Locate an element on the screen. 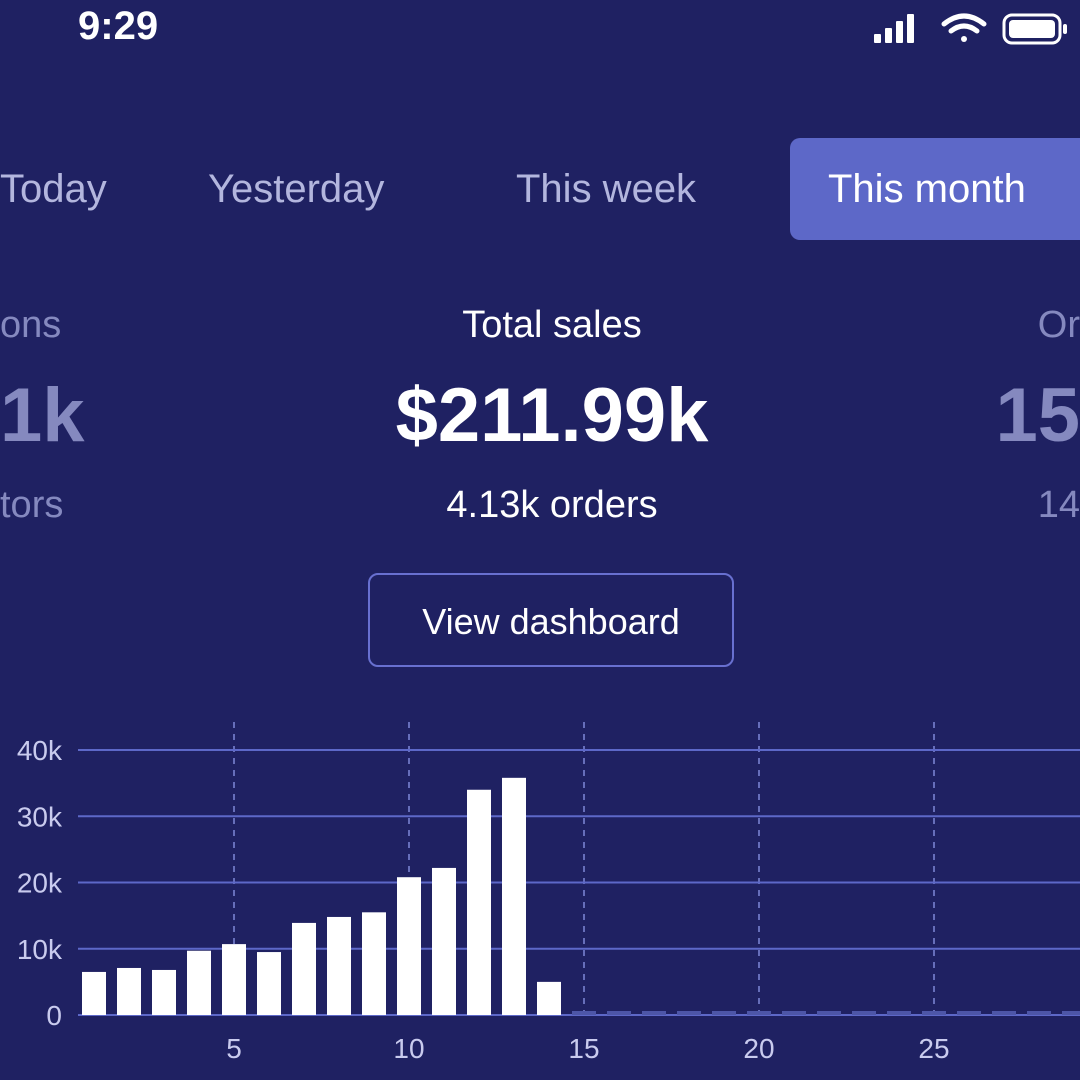 This screenshot has width=1080, height=1080. total-sales-value: $211.99k is located at coordinates (552, 415).